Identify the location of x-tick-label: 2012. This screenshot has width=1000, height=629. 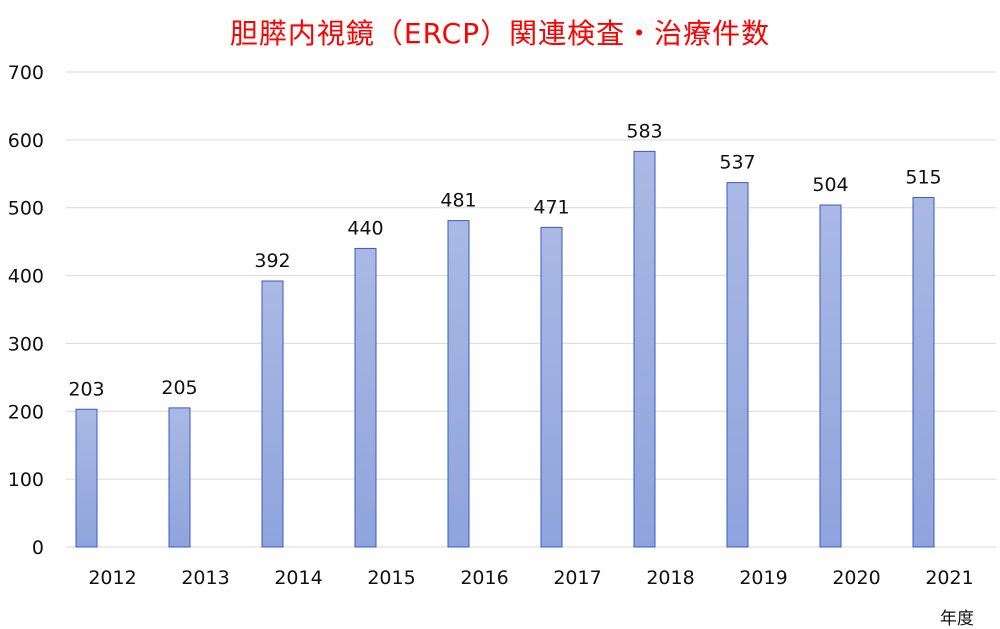
(112, 578).